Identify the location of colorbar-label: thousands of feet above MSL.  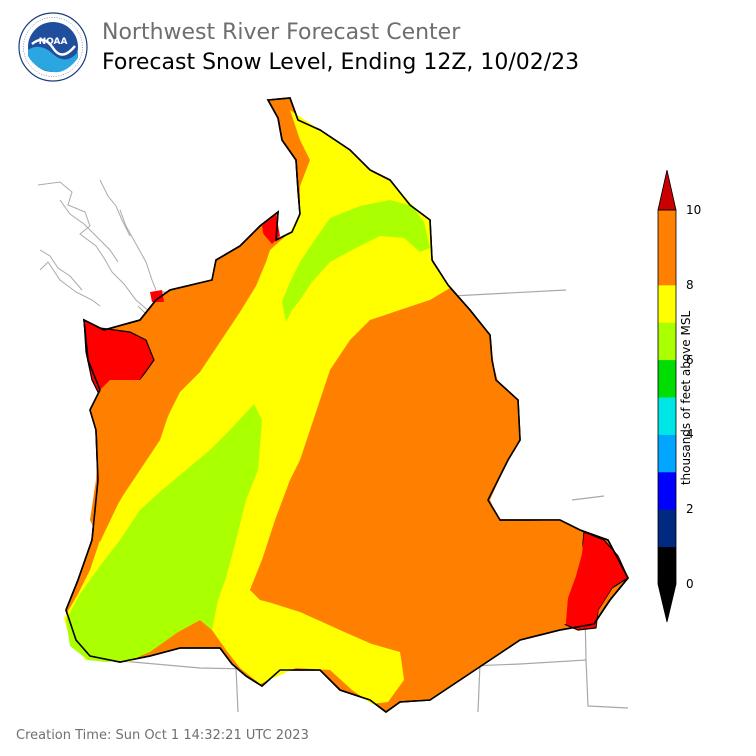
(686, 398).